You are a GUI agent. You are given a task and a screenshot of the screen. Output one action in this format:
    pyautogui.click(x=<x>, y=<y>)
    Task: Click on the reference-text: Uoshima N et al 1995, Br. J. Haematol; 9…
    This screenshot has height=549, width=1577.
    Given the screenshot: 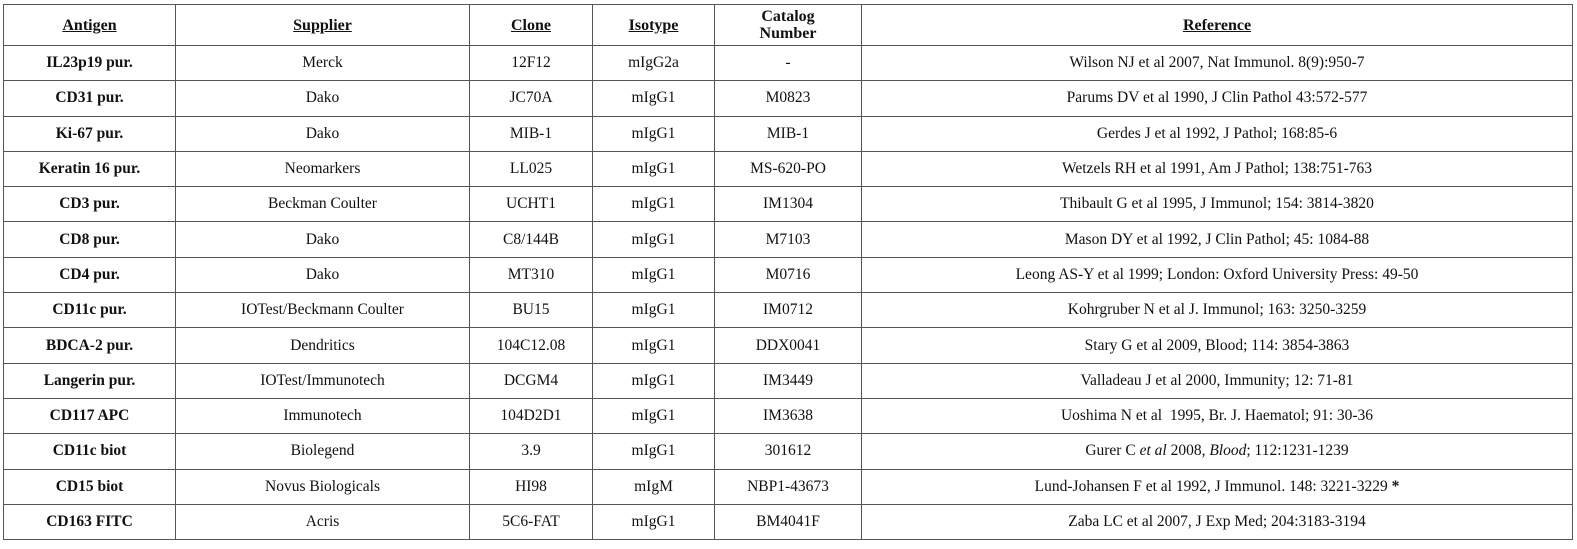 What is the action you would take?
    pyautogui.click(x=1217, y=416)
    